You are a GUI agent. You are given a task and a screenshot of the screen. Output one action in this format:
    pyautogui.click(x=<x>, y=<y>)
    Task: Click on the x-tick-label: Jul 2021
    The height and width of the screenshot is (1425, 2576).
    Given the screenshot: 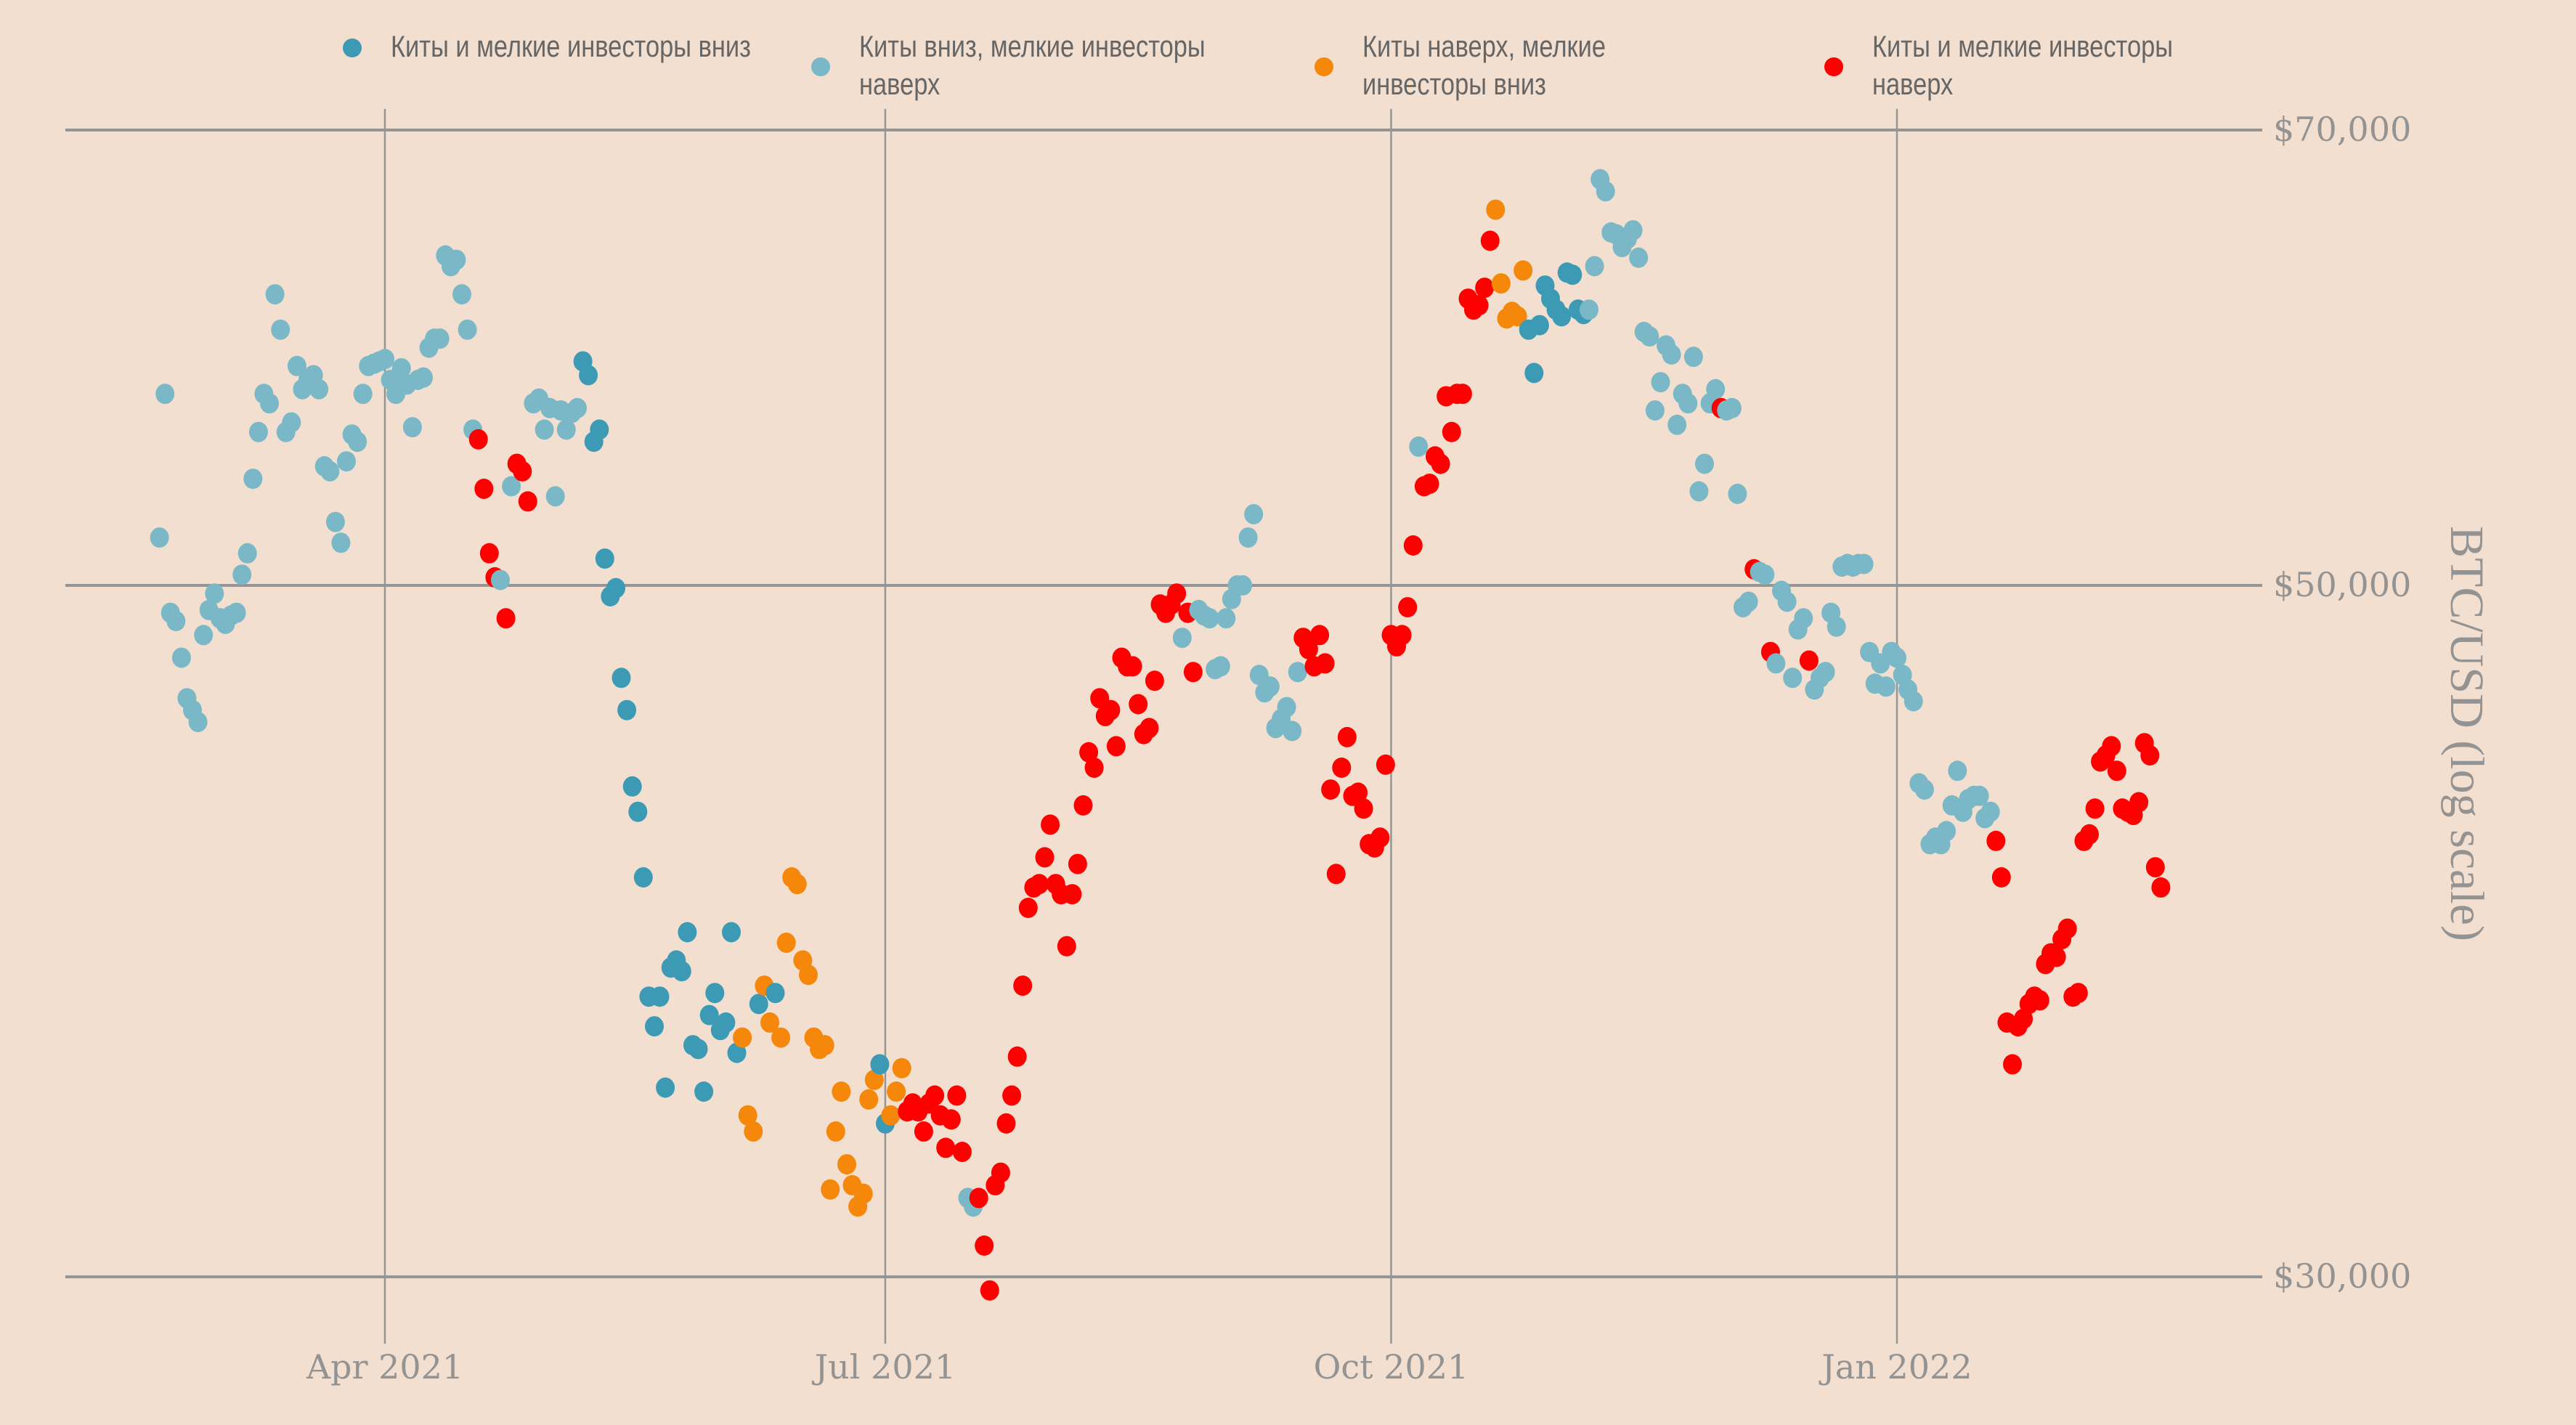 What is the action you would take?
    pyautogui.click(x=884, y=1367)
    